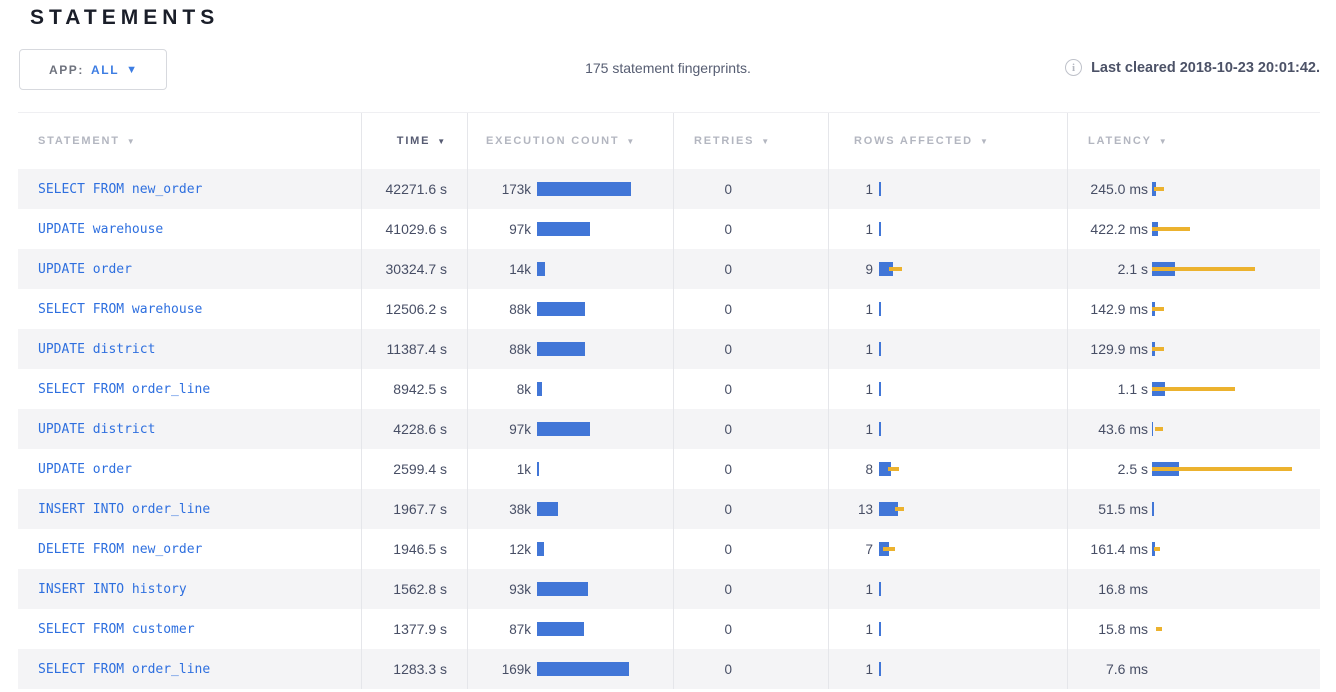 Image resolution: width=1336 pixels, height=692 pixels. Describe the element at coordinates (947, 469) in the screenshot. I see `rows-affected-cell: 8` at that location.